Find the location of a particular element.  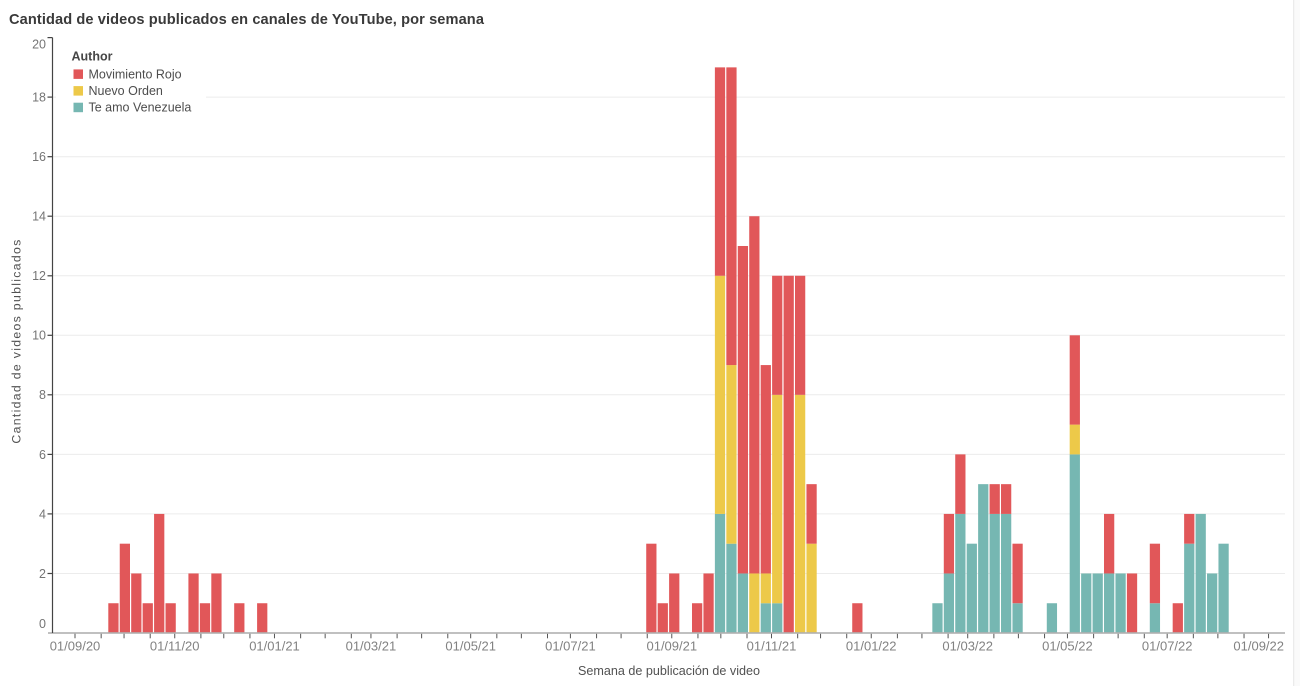

svg-text: 01/07/21 is located at coordinates (570, 646).